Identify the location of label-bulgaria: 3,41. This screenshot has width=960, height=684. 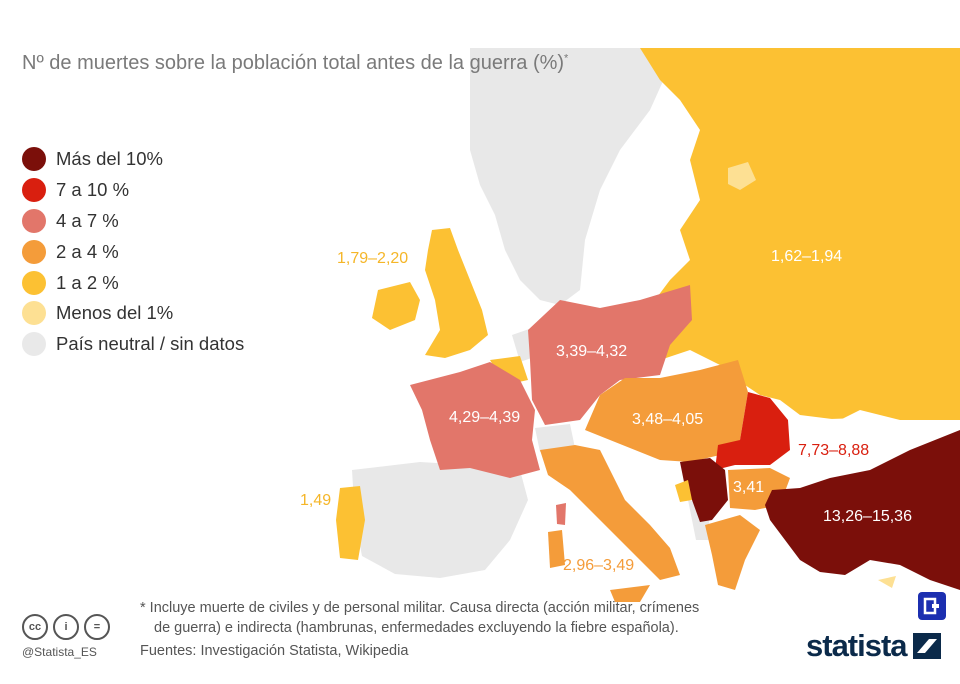
(749, 487).